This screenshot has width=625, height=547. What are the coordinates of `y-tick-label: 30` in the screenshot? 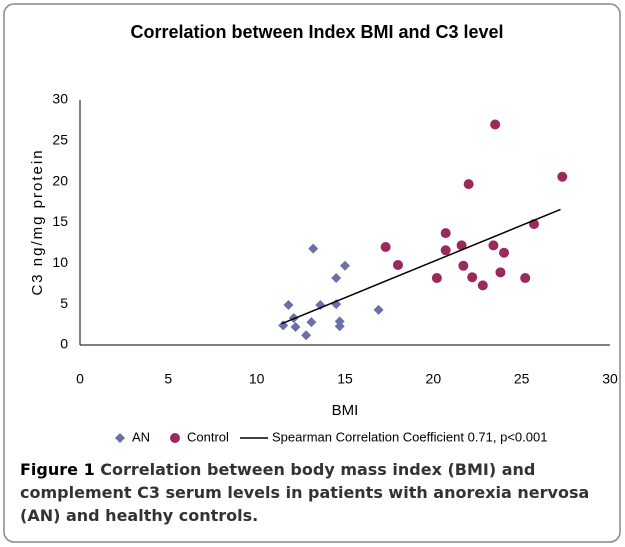 It's located at (60, 99).